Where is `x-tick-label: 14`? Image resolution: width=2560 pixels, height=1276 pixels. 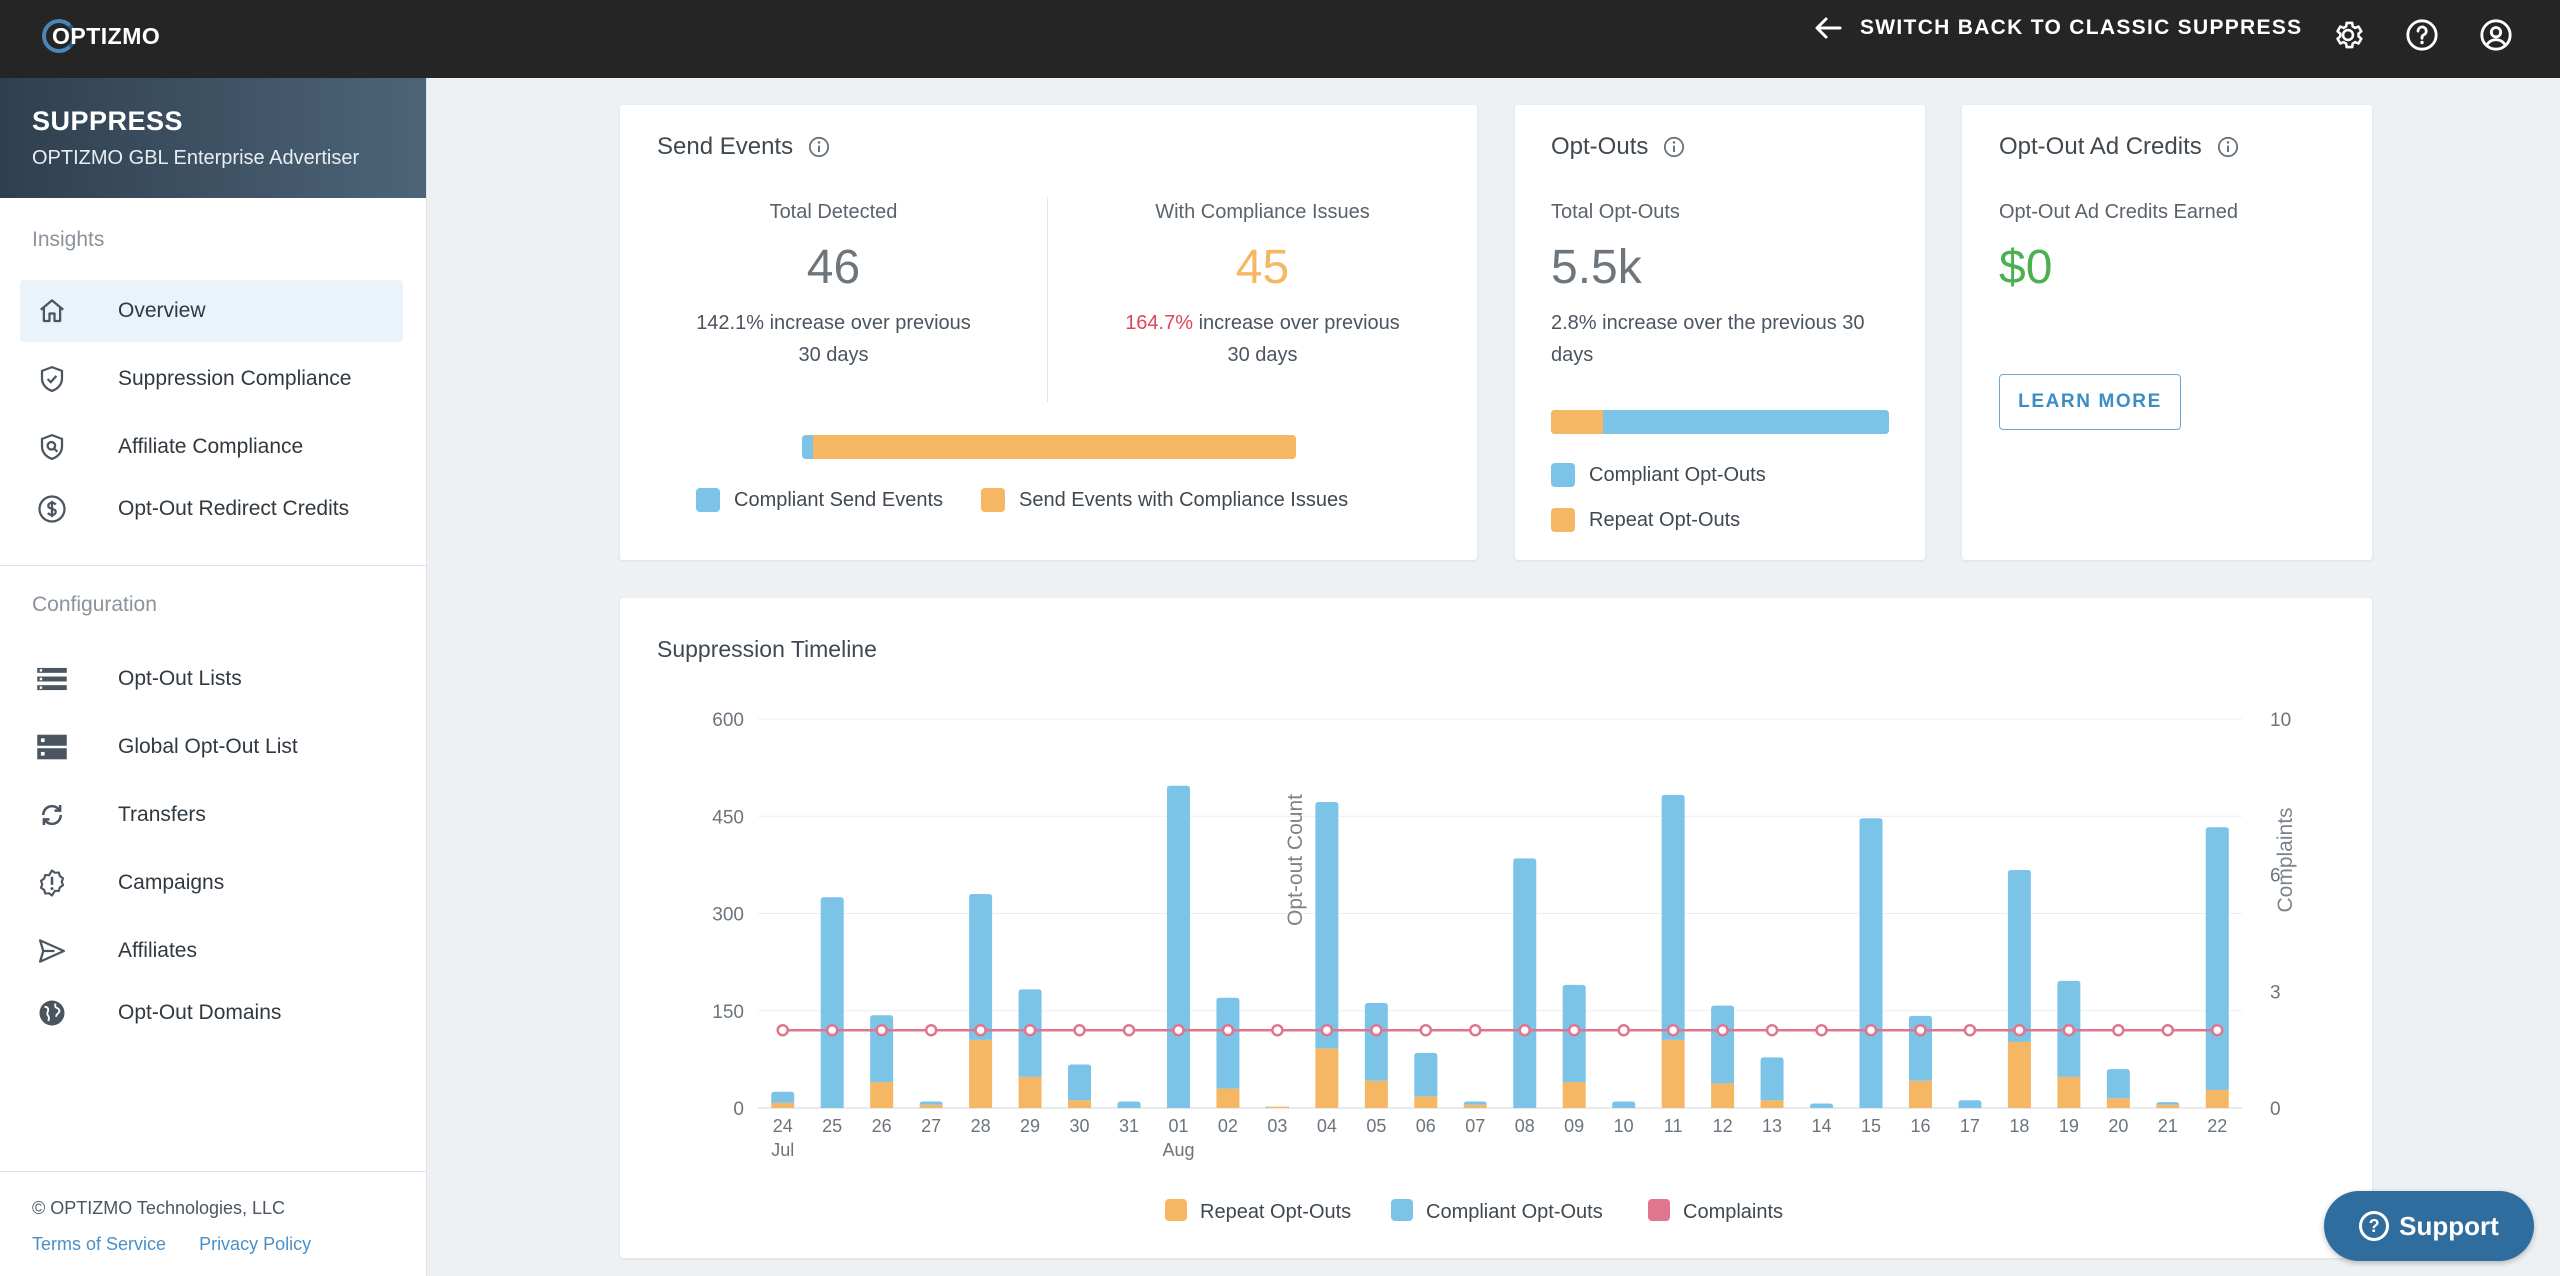
x-tick-label: 14 is located at coordinates (1822, 1126).